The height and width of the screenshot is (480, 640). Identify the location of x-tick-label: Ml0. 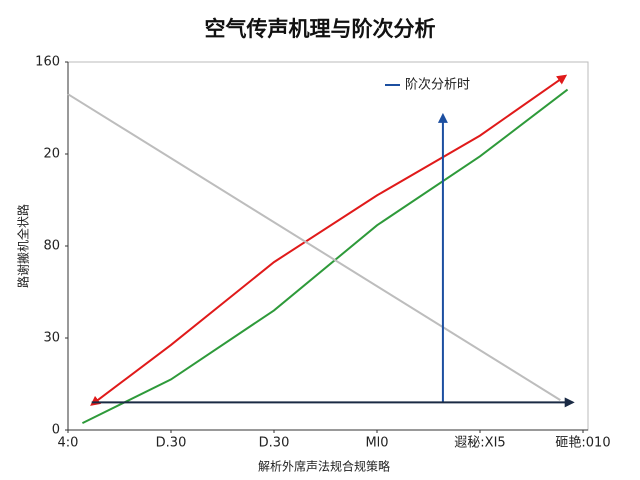
(376, 443).